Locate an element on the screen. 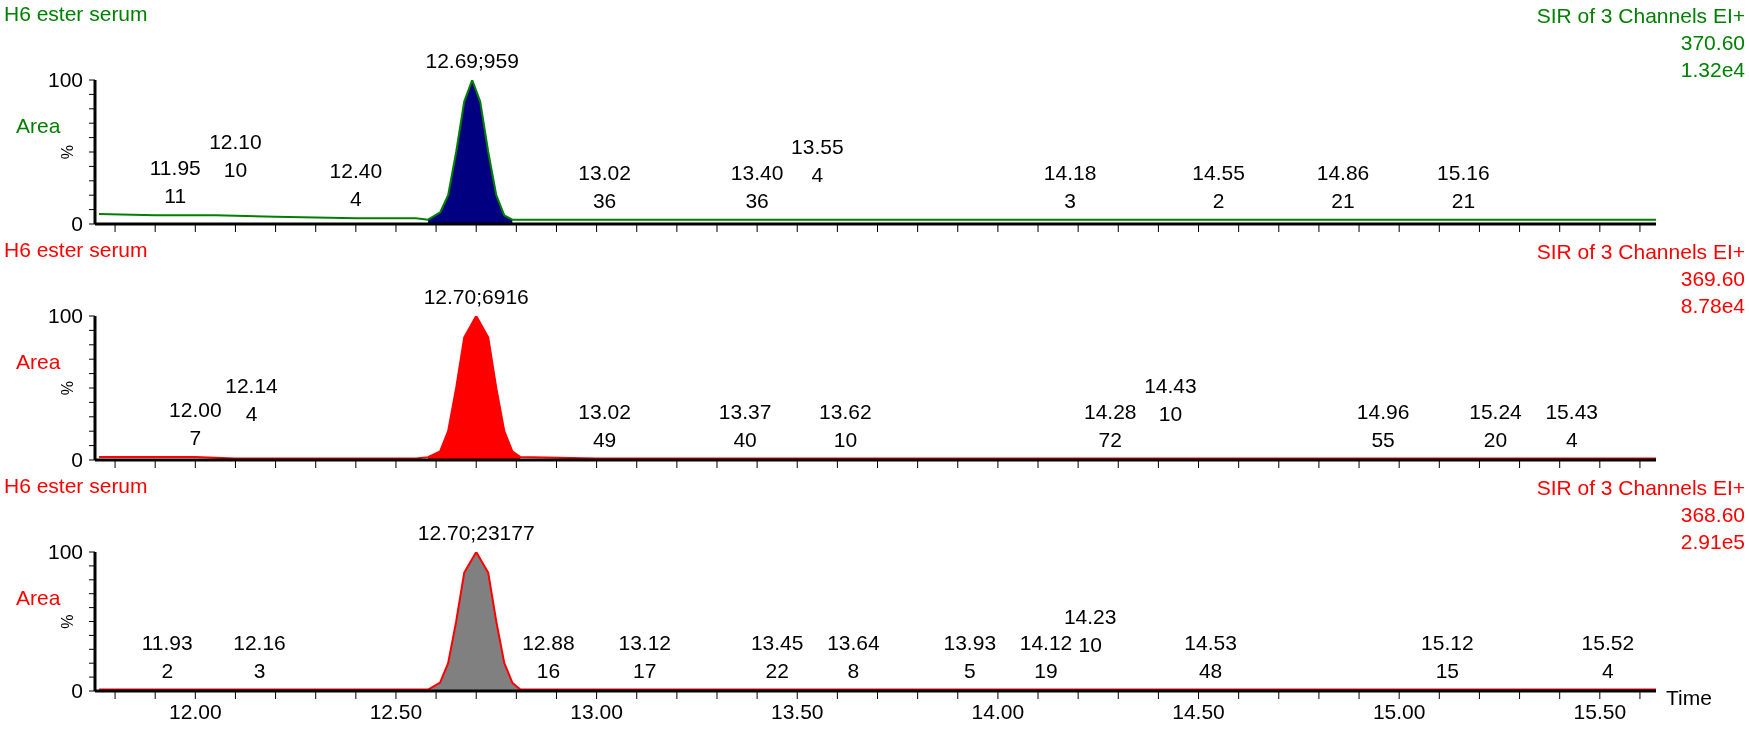 Image resolution: width=1749 pixels, height=749 pixels. annotation: 12.70;6916 is located at coordinates (476, 296).